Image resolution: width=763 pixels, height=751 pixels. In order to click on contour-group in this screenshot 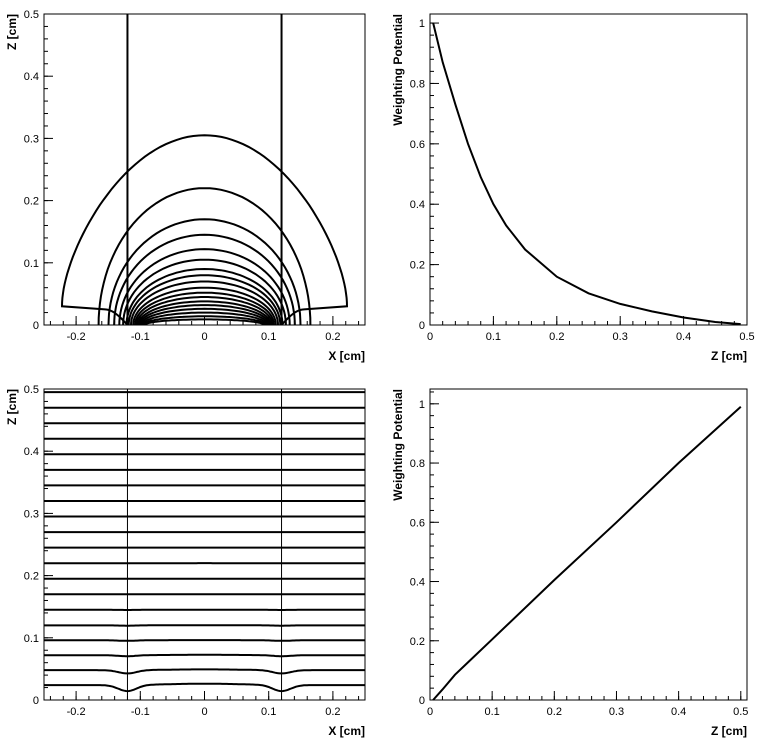, I will do `click(204, 229)`.